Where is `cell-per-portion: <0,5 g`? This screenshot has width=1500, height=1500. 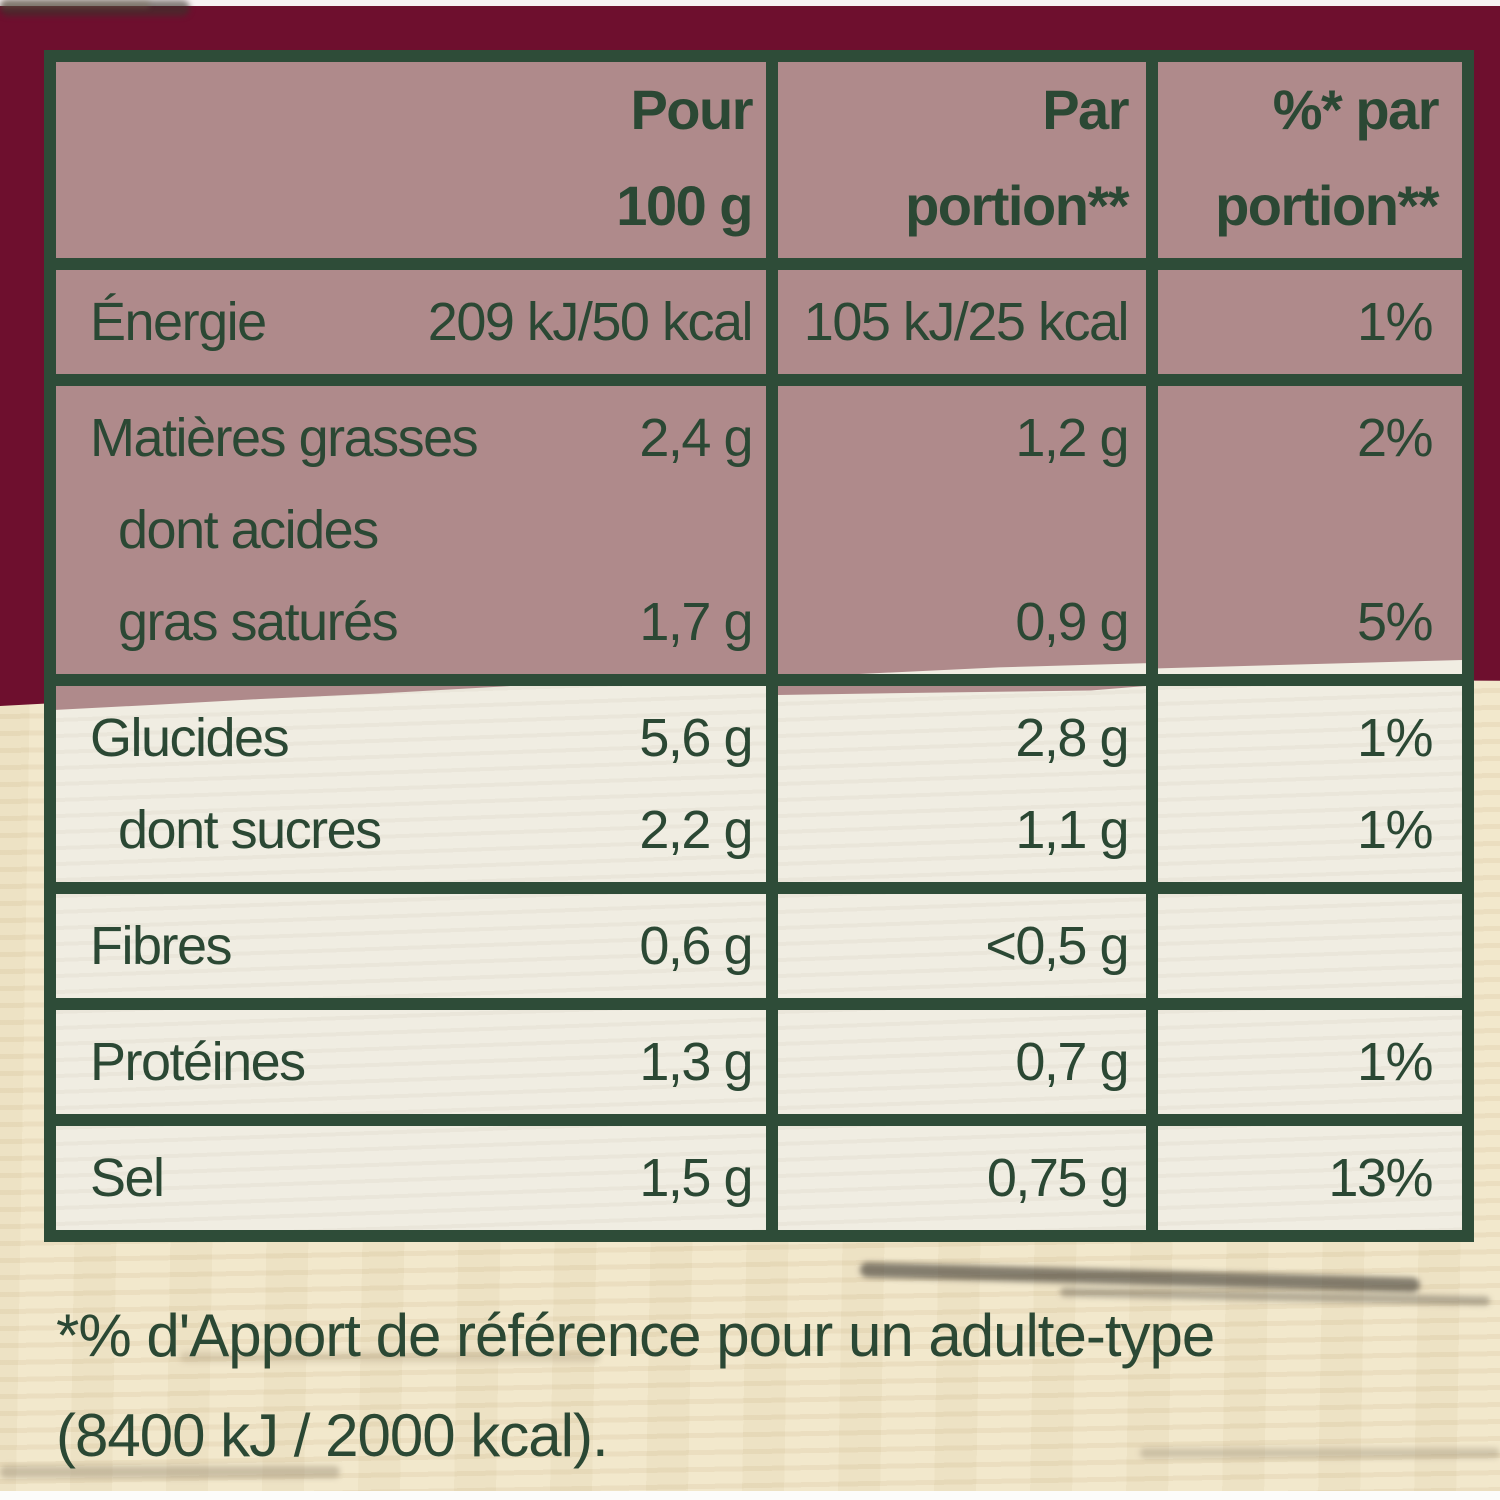 cell-per-portion: <0,5 g is located at coordinates (962, 946).